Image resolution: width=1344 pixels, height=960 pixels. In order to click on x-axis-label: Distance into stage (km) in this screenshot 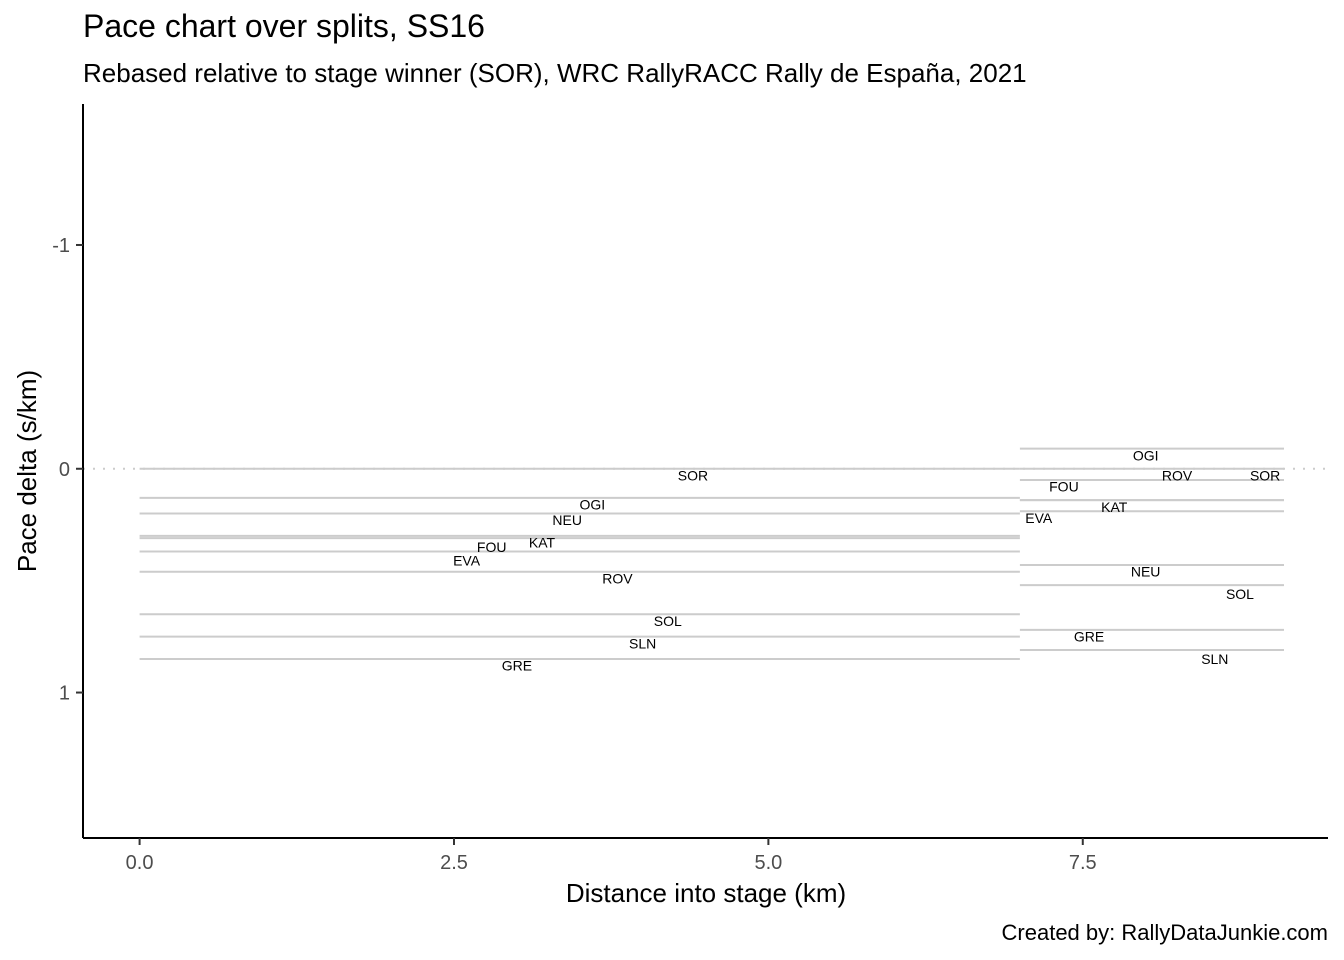, I will do `click(706, 893)`.